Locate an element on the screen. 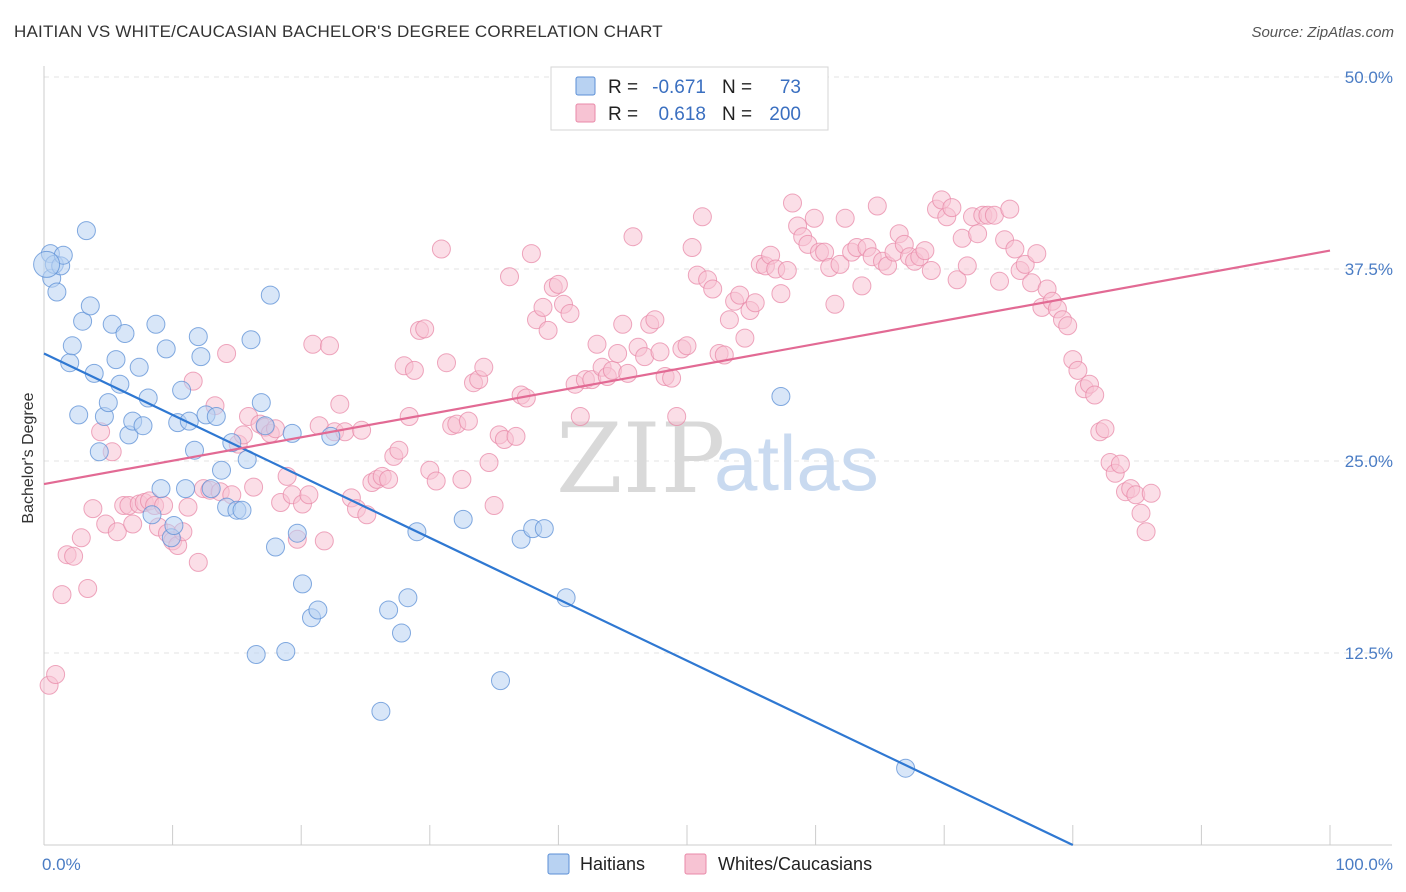 This screenshot has height=892, width=1406. legend-n-label-haitians: N = is located at coordinates (737, 87).